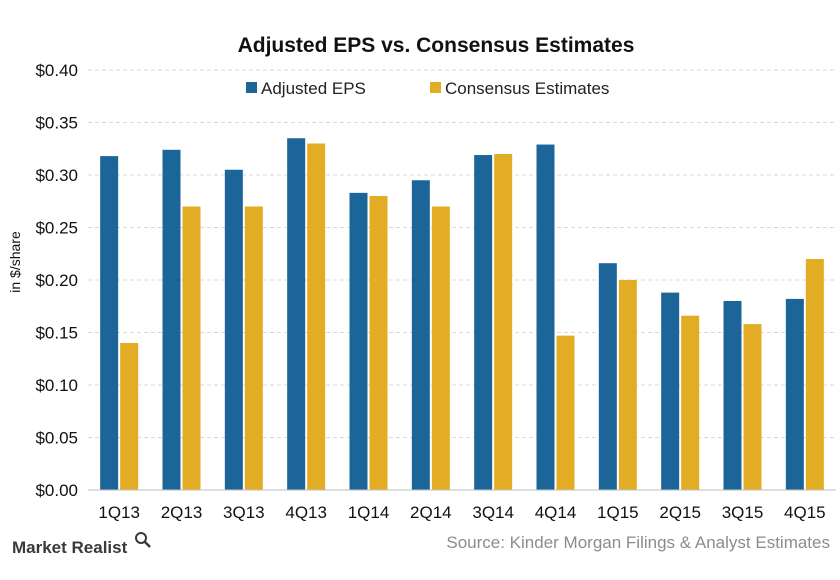  Describe the element at coordinates (814, 374) in the screenshot. I see `bar-consensus-estimates-4q15` at that location.